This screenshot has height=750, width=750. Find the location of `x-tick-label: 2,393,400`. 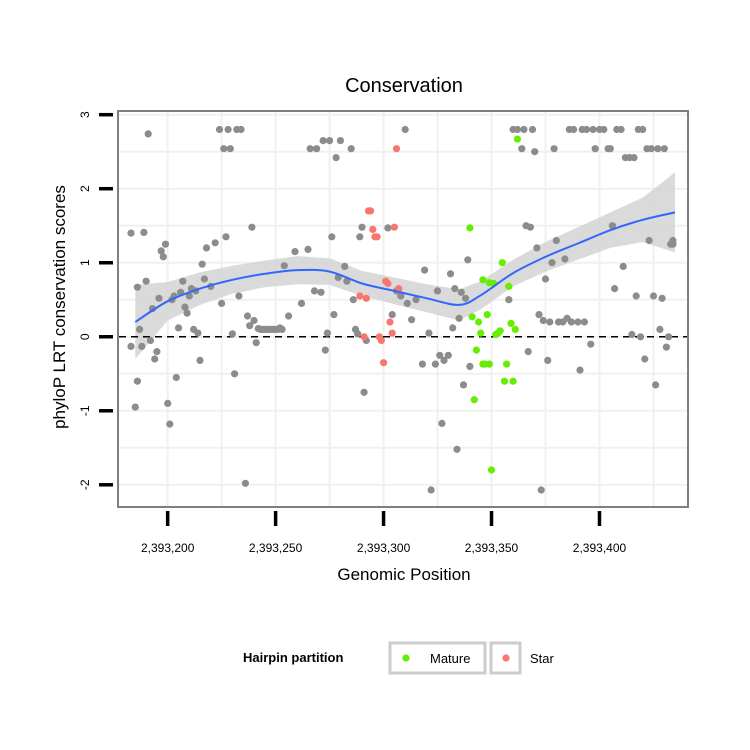

x-tick-label: 2,393,400 is located at coordinates (600, 548).